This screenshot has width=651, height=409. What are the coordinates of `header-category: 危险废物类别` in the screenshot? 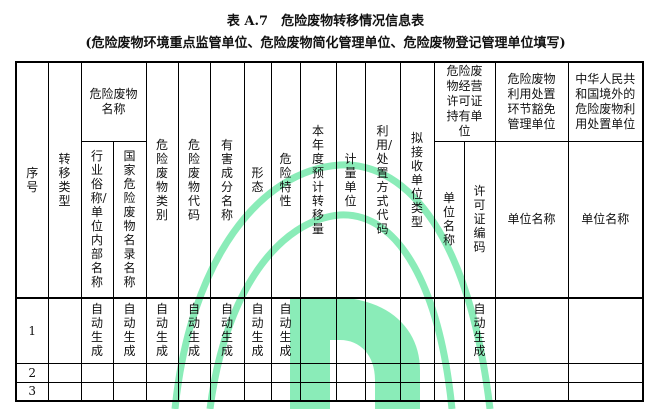 It's located at (162, 180).